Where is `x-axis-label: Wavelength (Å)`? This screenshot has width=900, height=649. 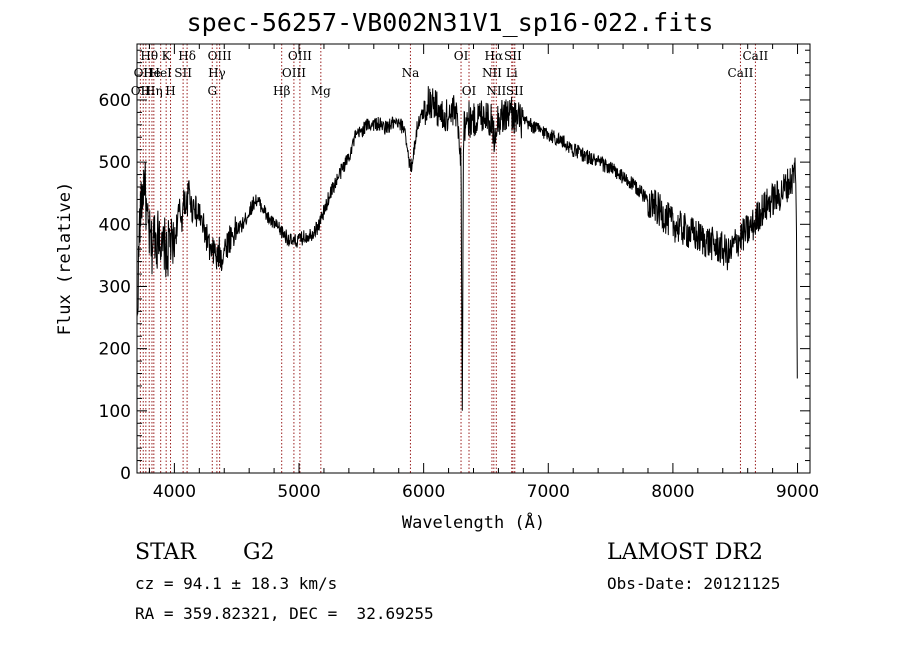
x-axis-label: Wavelength (Å) is located at coordinates (473, 522).